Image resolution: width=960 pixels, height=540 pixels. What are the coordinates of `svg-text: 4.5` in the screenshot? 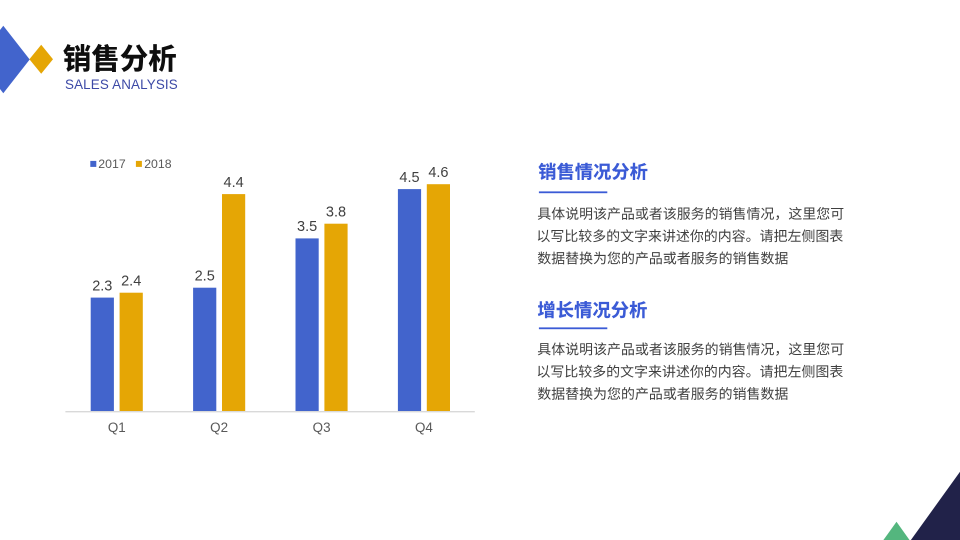 It's located at (409, 178).